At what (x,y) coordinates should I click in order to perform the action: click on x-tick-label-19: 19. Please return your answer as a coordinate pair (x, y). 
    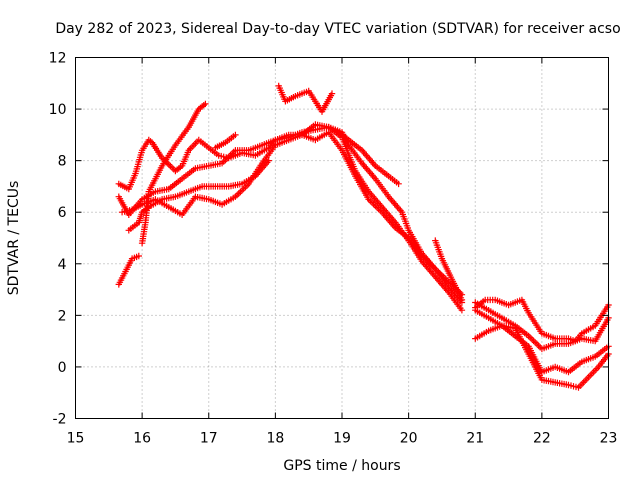
    Looking at the image, I should click on (342, 439).